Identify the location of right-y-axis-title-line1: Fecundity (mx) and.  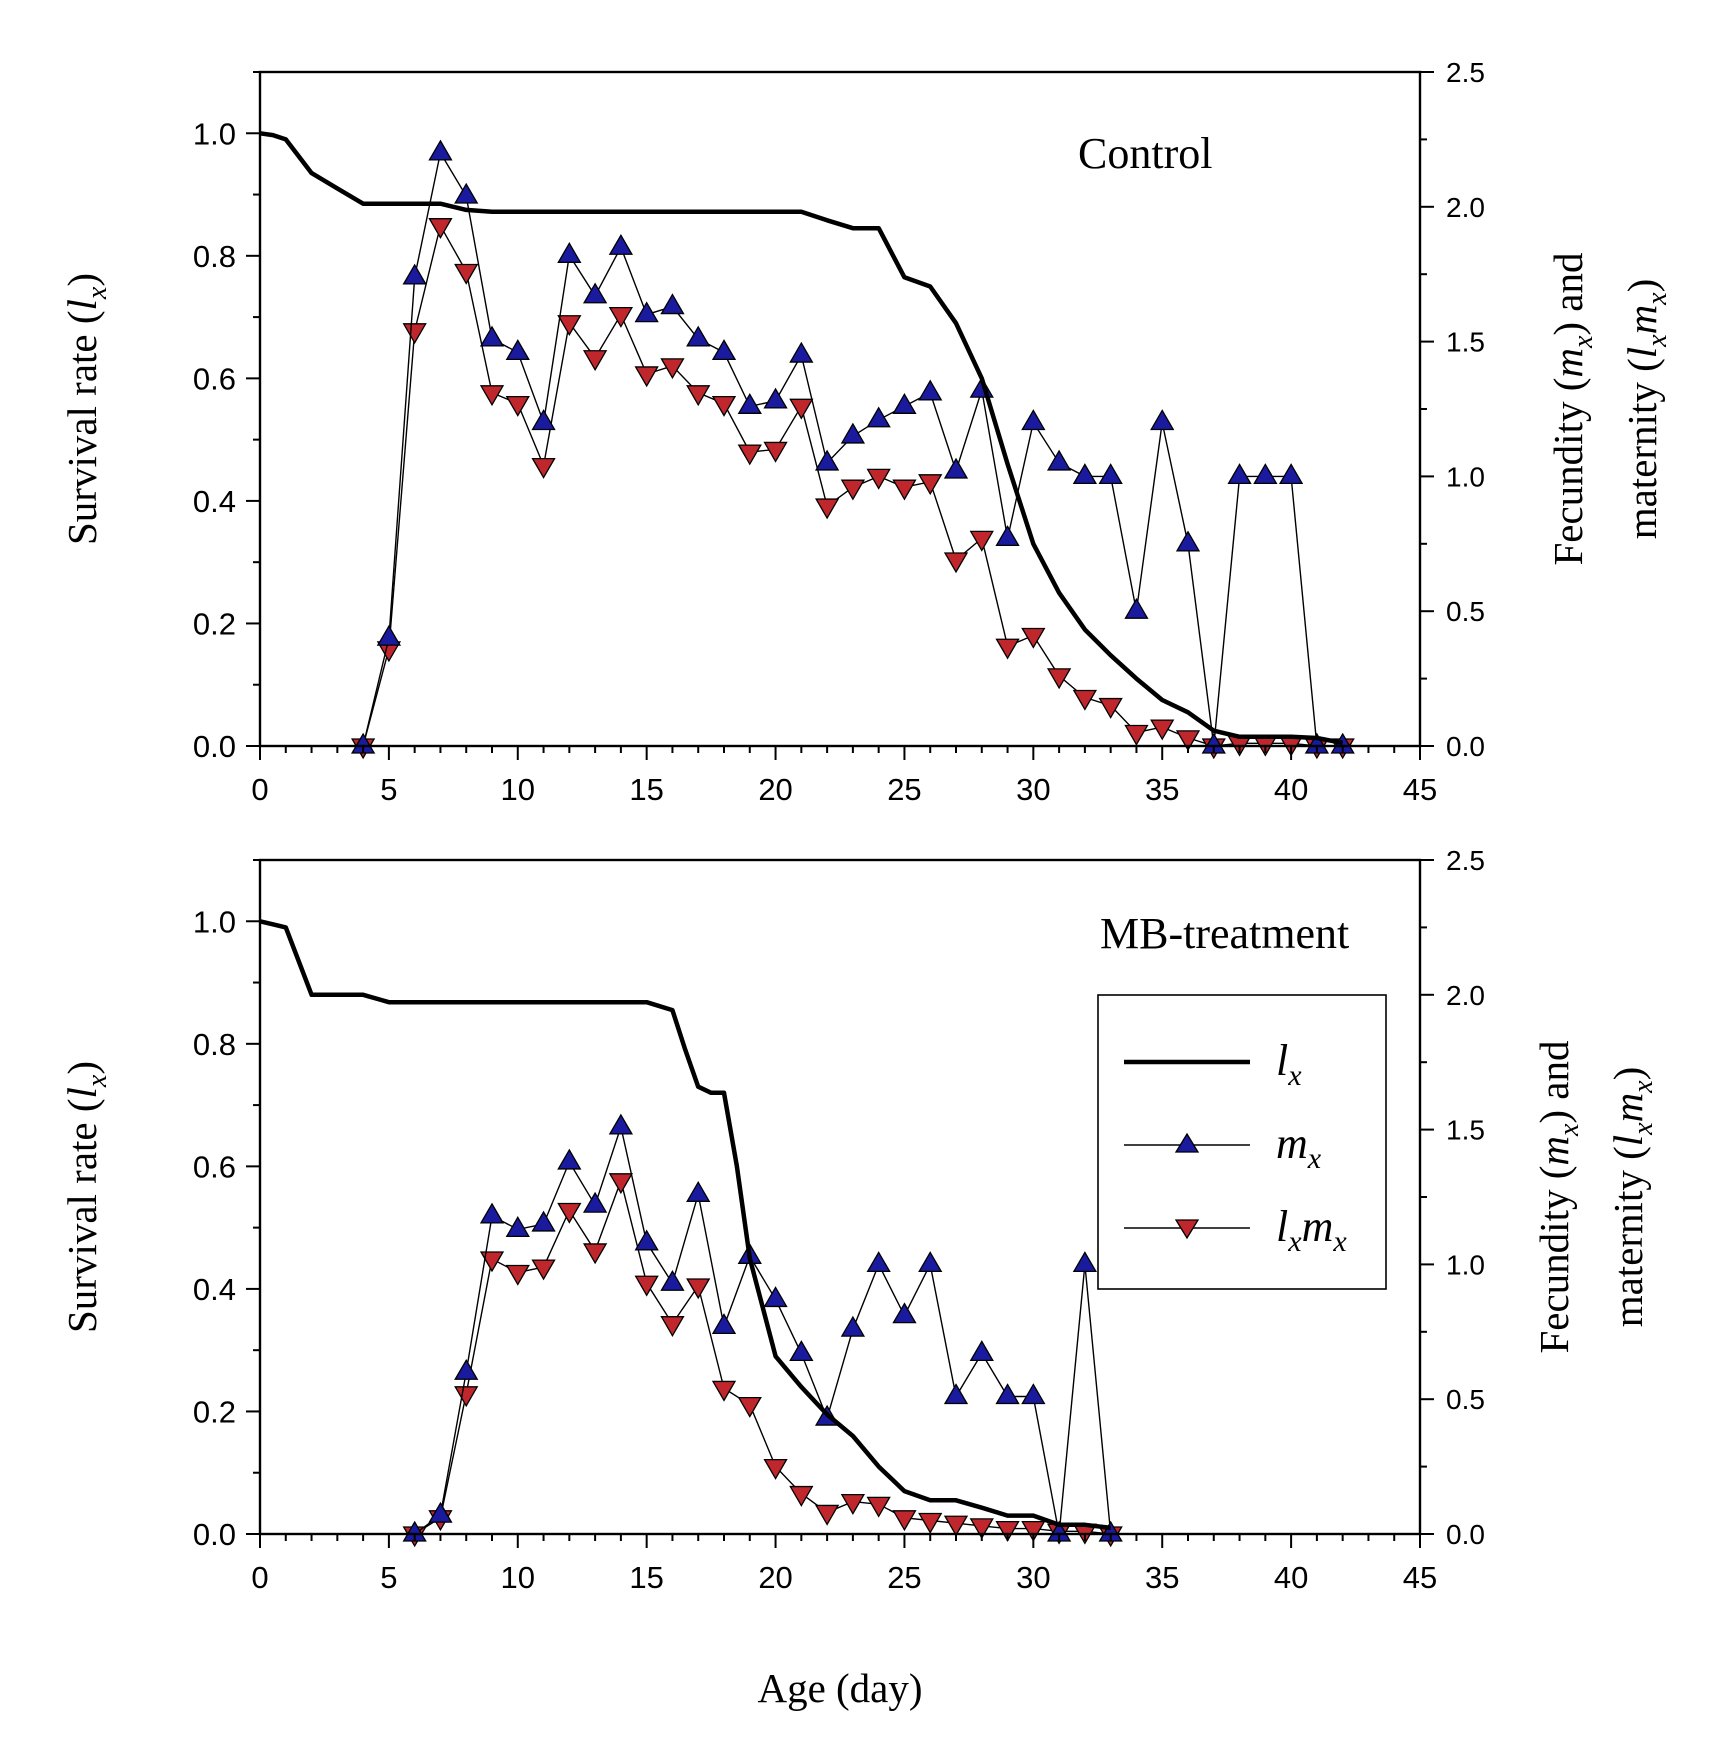
(1558, 1196).